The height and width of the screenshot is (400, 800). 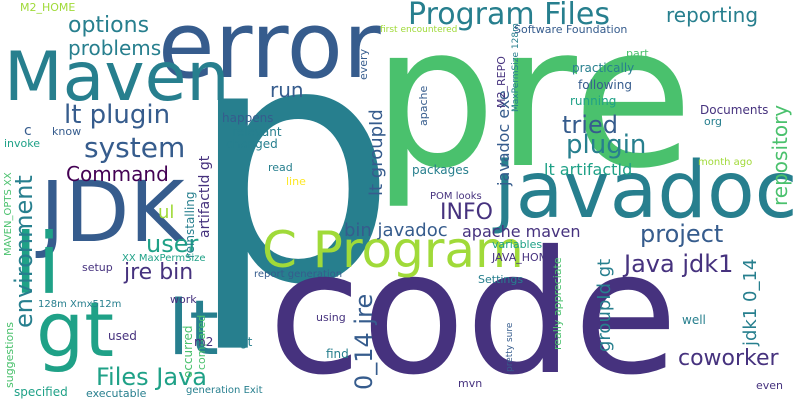 I want to click on word: practically, so click(x=603, y=68).